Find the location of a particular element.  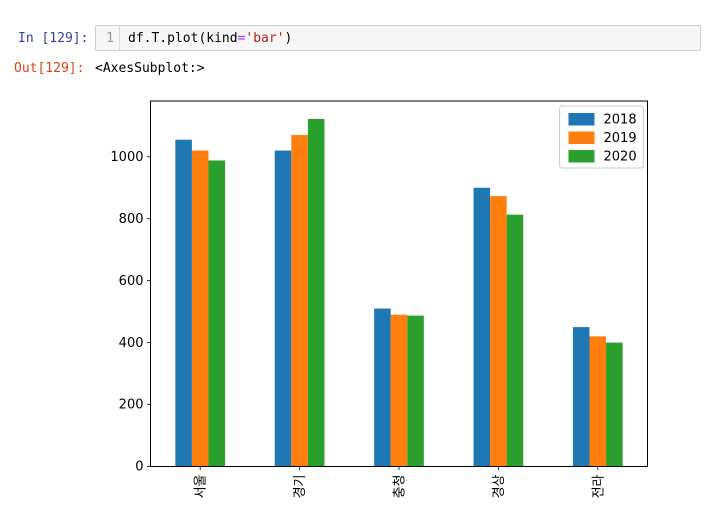

legend-label-2019: 2019 is located at coordinates (620, 138).